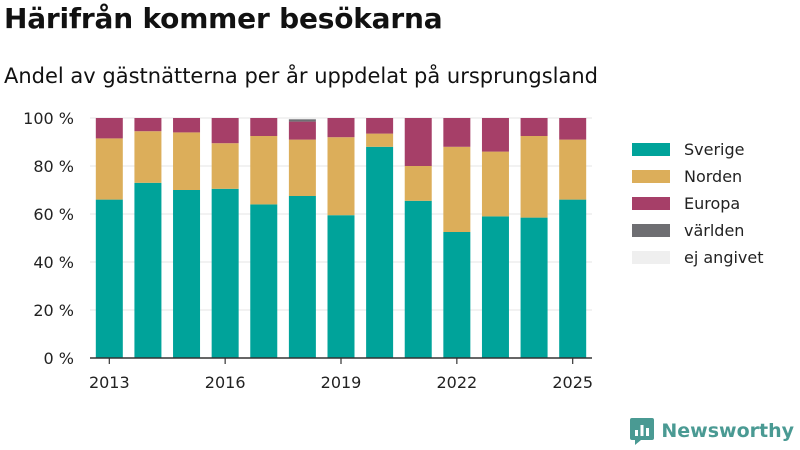  What do you see at coordinates (457, 189) in the screenshot?
I see `bar-segment-norden-2022` at bounding box center [457, 189].